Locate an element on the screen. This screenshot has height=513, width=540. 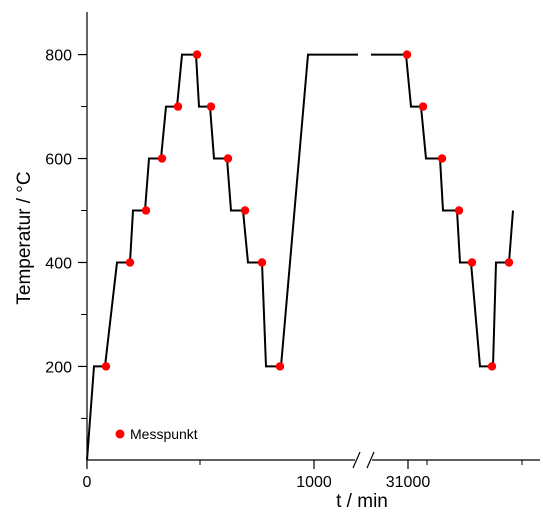
axis-break-mark-right is located at coordinates (370, 460).